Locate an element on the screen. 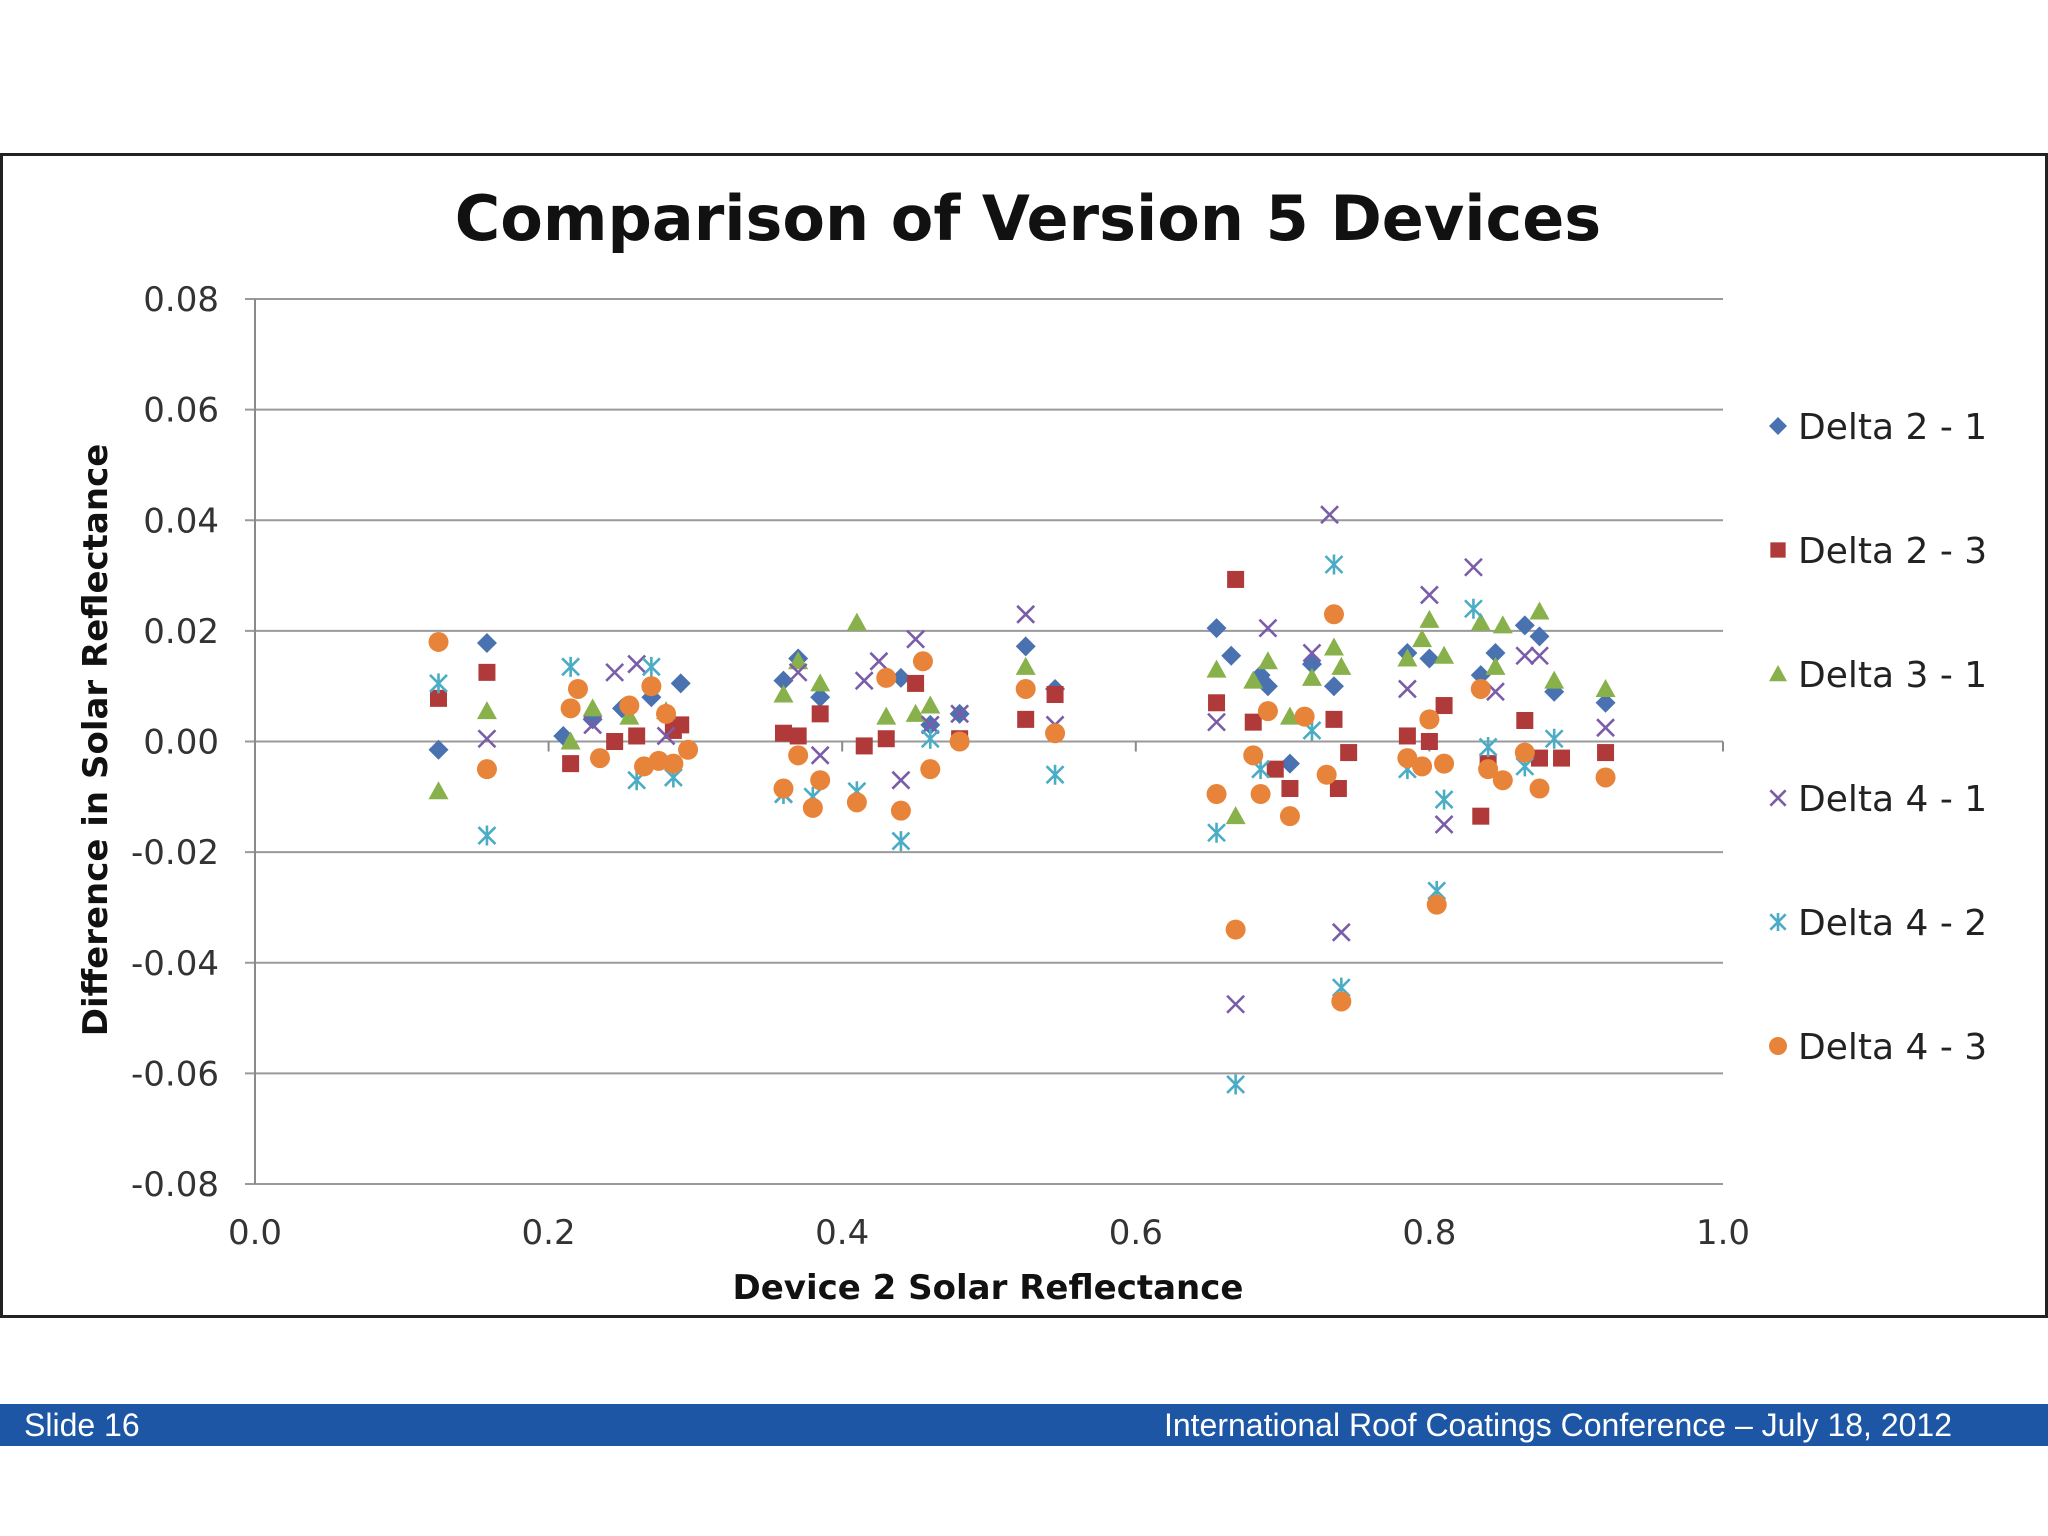 This screenshot has height=1536, width=2048. x-tick-labels: 0.0 0.2 0.4 0.6 0.8 1.0 is located at coordinates (989, 1233).